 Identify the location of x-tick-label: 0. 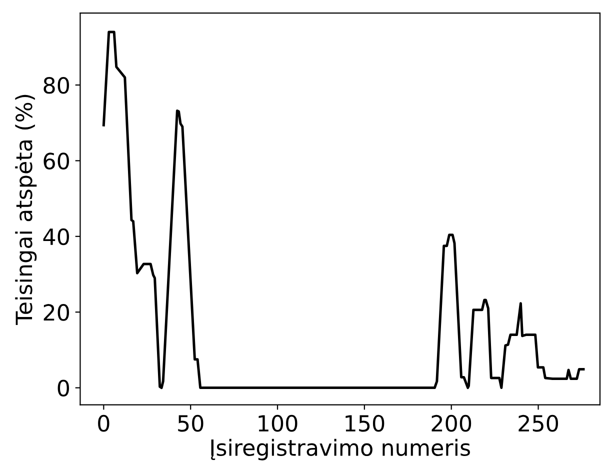
(104, 423).